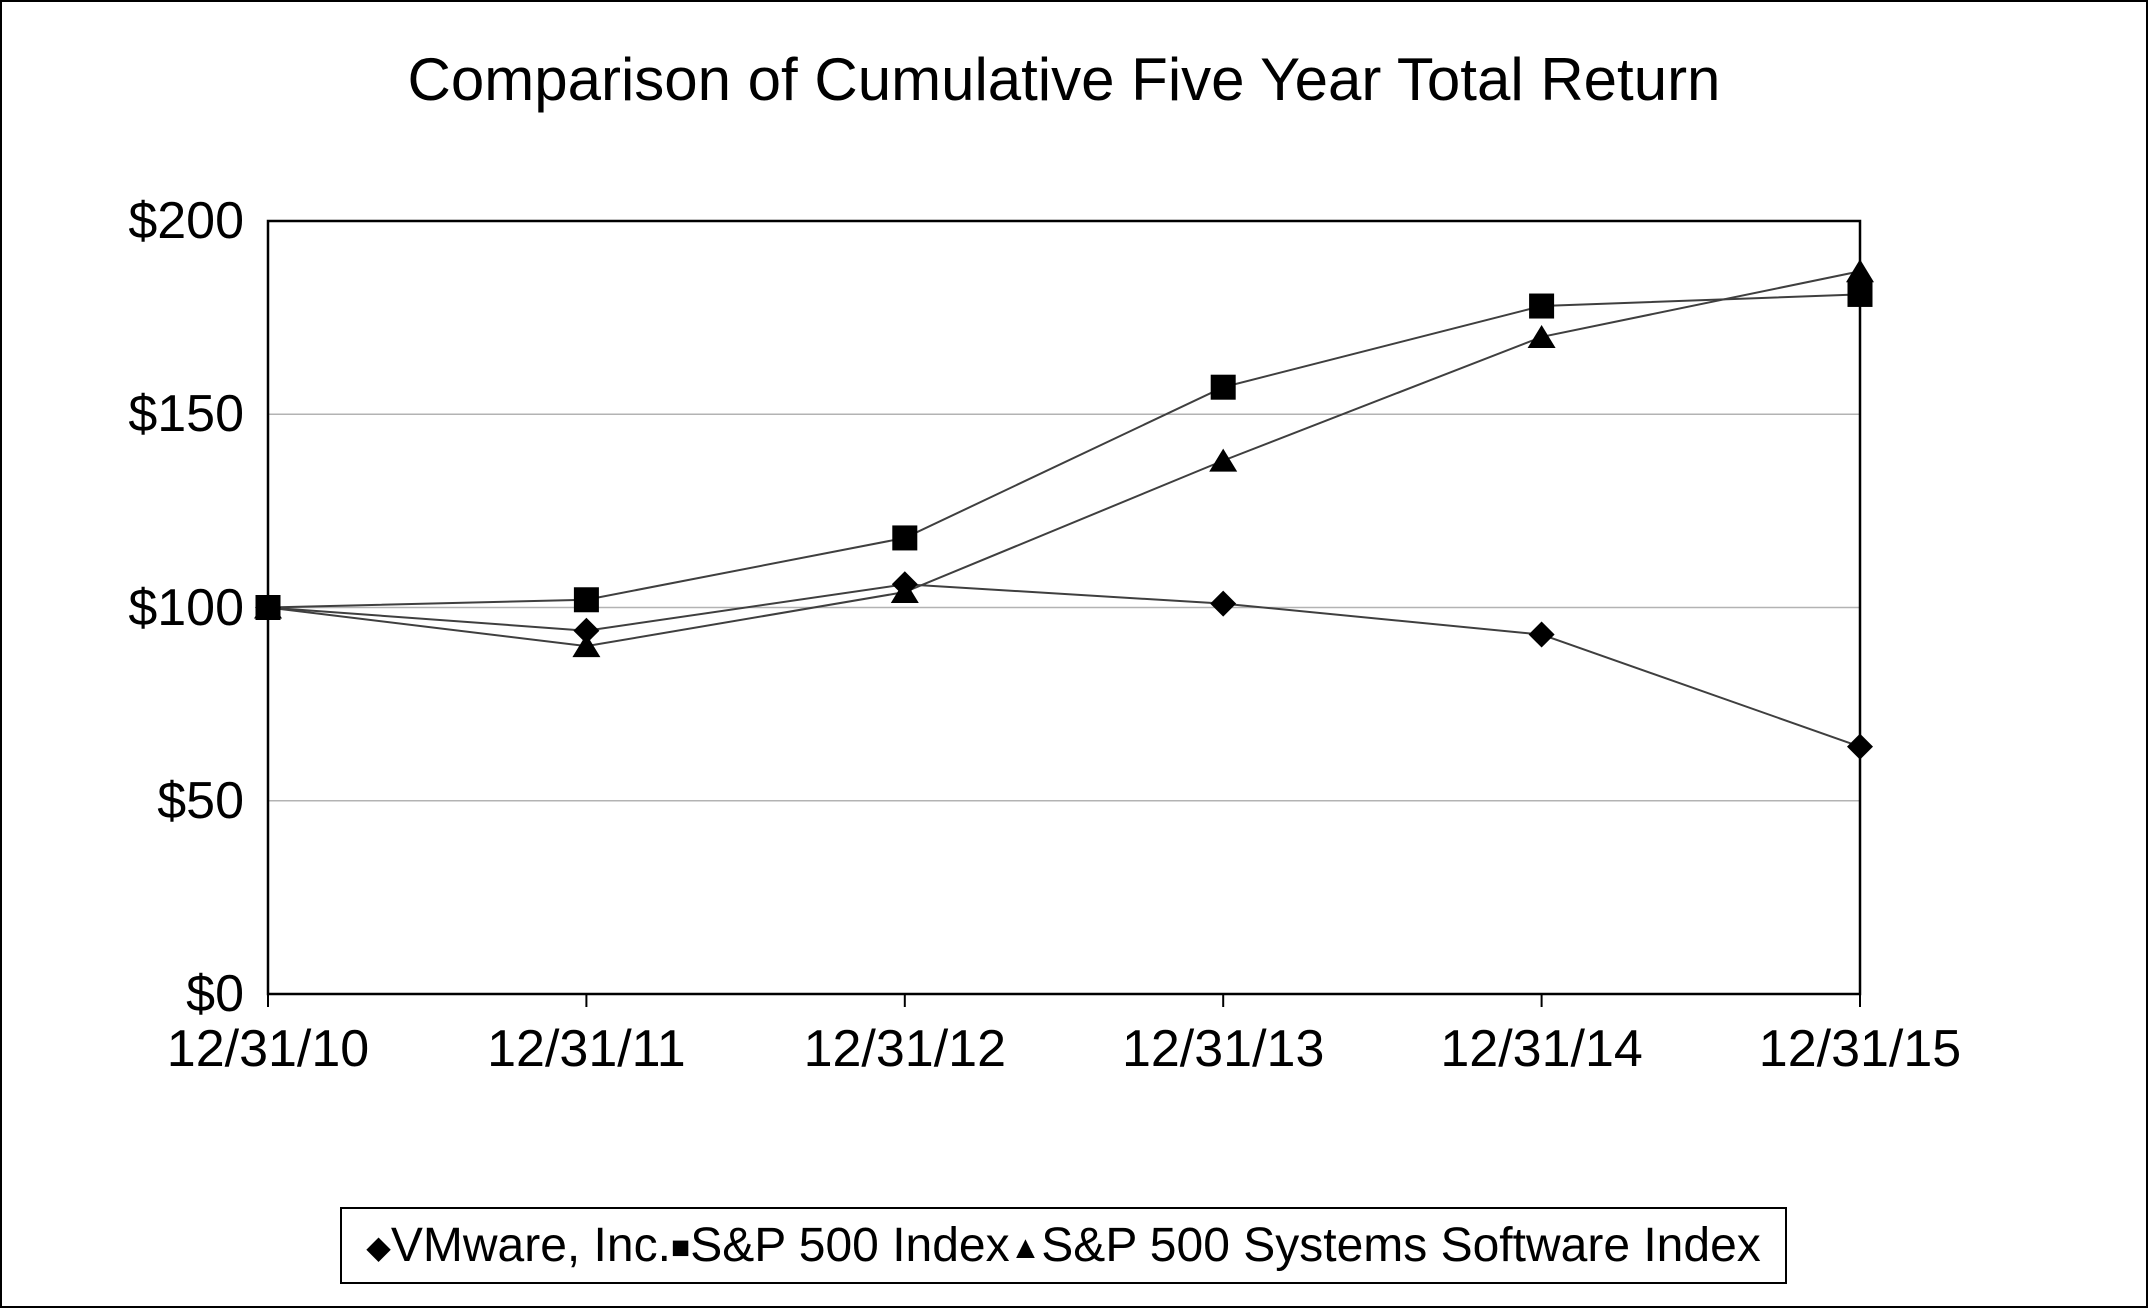 The image size is (2148, 1308). Describe the element at coordinates (186, 607) in the screenshot. I see `y-tick-label: $100` at that location.